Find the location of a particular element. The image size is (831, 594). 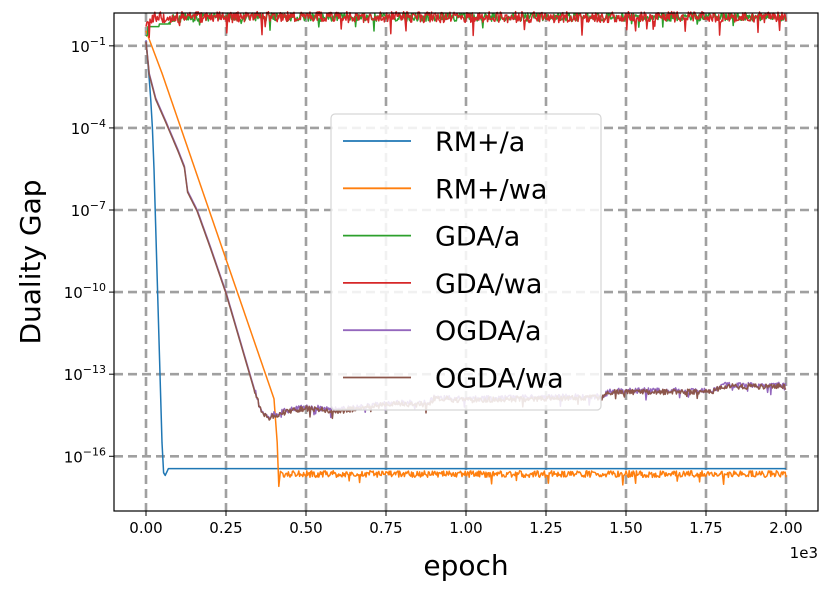

x-axis-label: epoch is located at coordinates (465, 565).